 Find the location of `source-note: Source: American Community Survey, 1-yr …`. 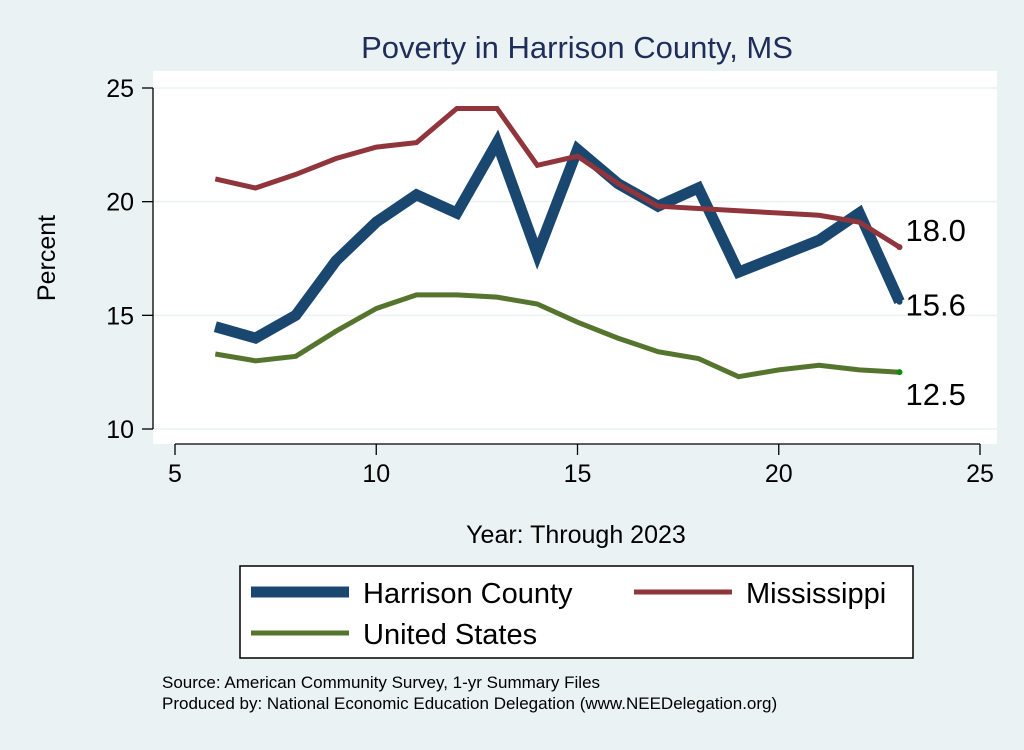

source-note: Source: American Community Survey, 1-yr … is located at coordinates (381, 682).